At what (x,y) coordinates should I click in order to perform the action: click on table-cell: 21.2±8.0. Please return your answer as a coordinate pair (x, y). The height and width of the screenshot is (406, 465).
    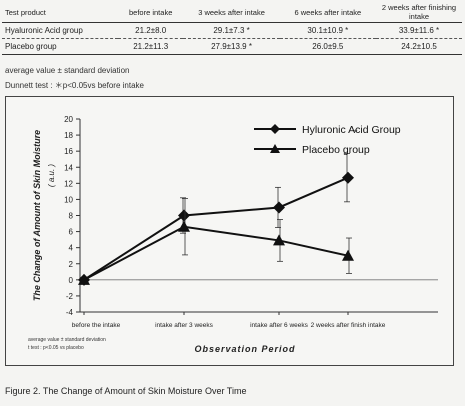
    Looking at the image, I should click on (151, 30).